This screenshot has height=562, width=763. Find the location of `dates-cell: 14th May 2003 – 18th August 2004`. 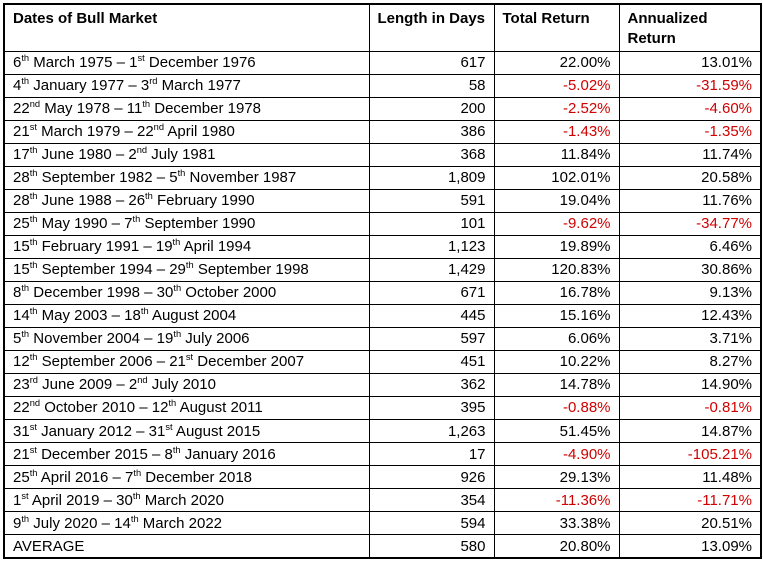

dates-cell: 14th May 2003 – 18th August 2004 is located at coordinates (186, 315).